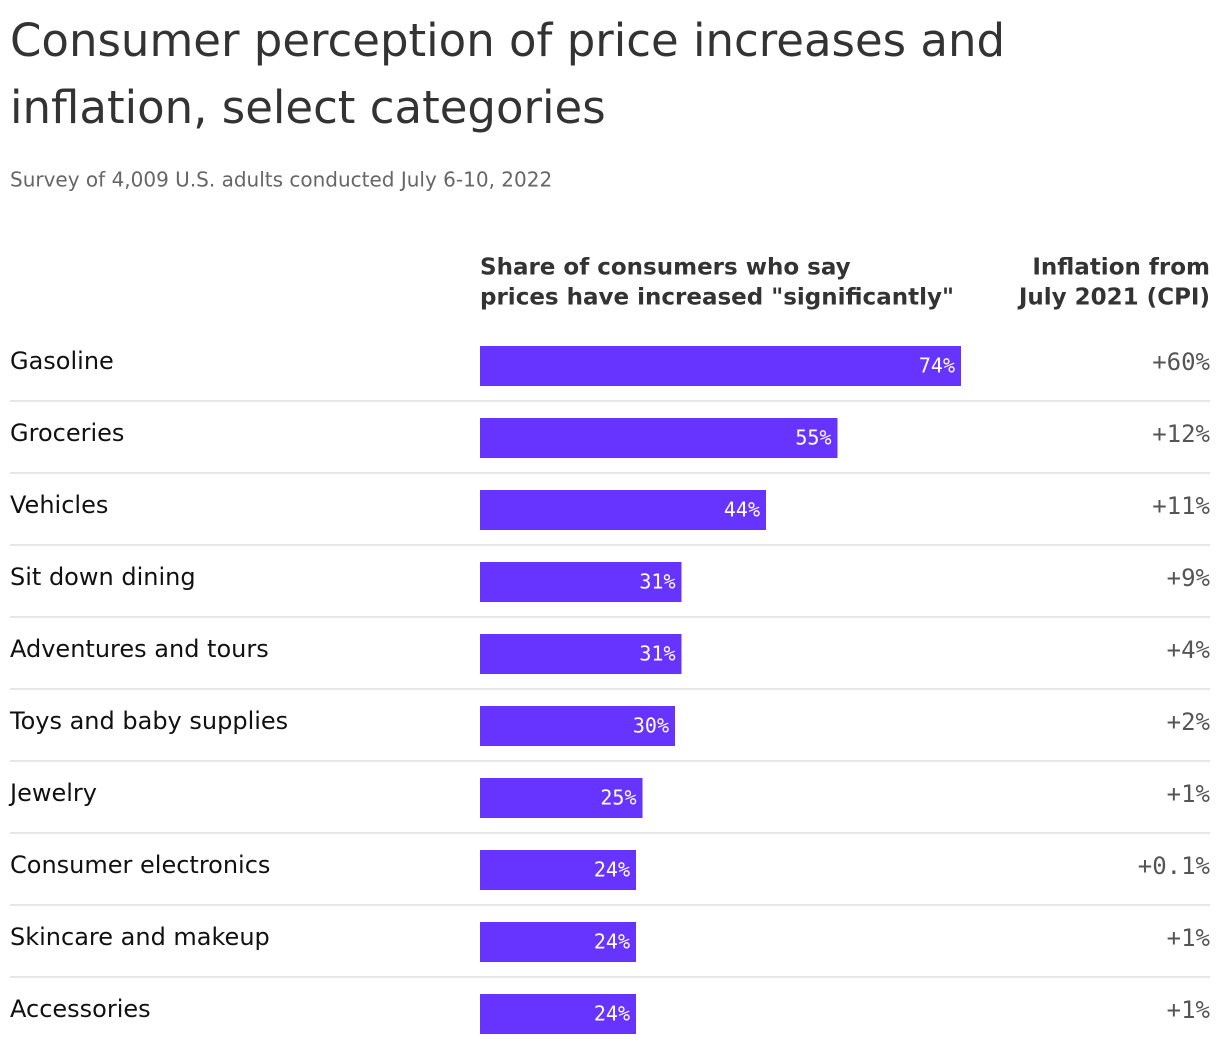 The width and height of the screenshot is (1220, 1058). Describe the element at coordinates (140, 865) in the screenshot. I see `category-label: Consumer electronics` at that location.